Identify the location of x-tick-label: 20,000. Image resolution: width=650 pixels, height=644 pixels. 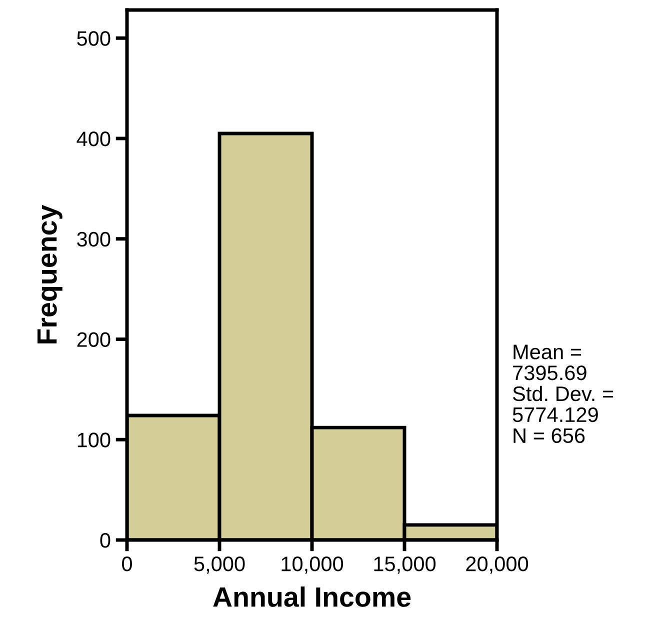
(497, 565).